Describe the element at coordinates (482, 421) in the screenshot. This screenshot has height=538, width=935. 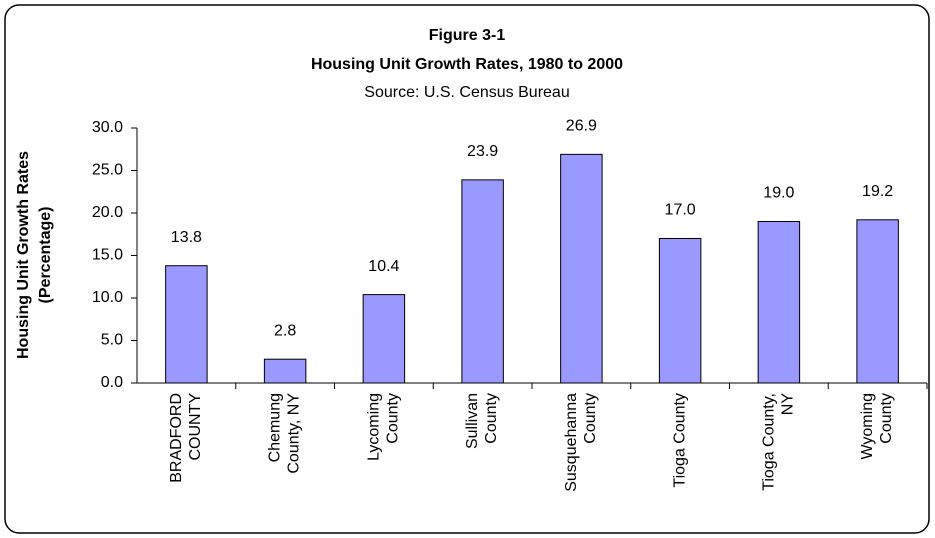
I see `x-tick-label: Sullivan County` at that location.